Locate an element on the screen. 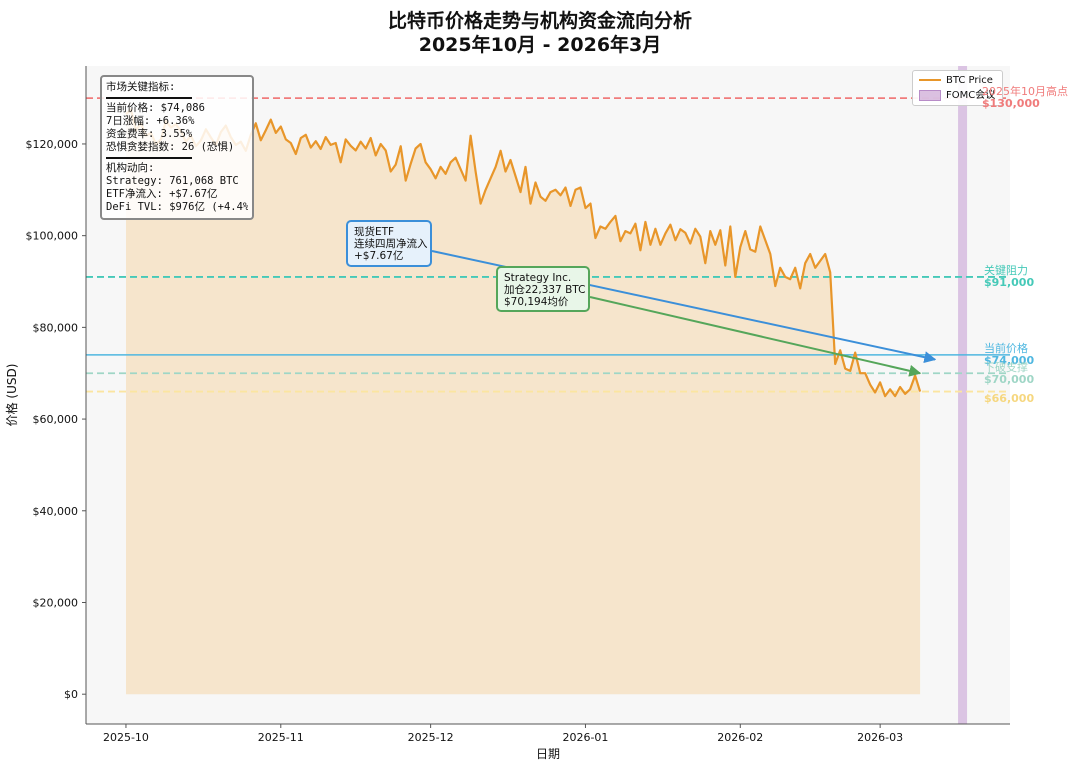  legend-item-btc-price: BTC Price is located at coordinates (956, 81).